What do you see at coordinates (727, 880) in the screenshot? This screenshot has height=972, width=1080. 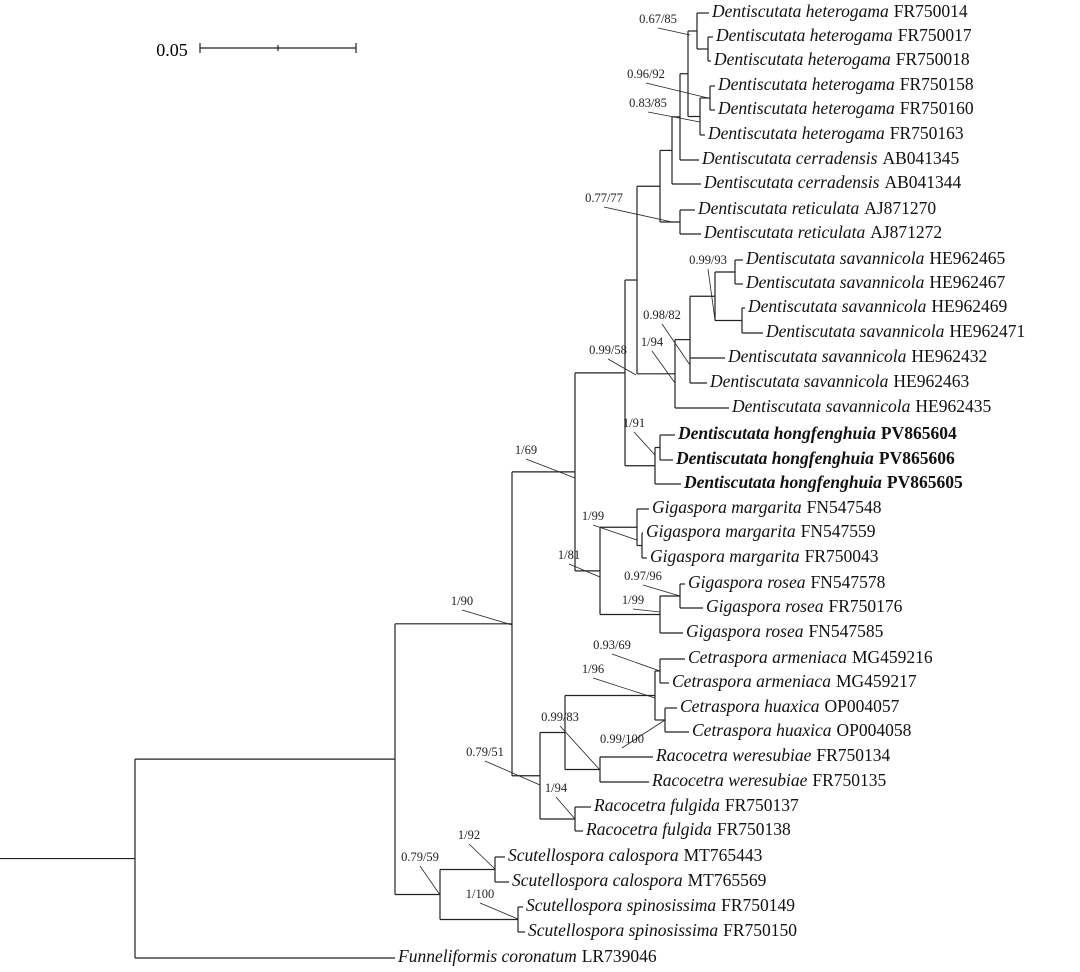 I see `accession: MT765569` at bounding box center [727, 880].